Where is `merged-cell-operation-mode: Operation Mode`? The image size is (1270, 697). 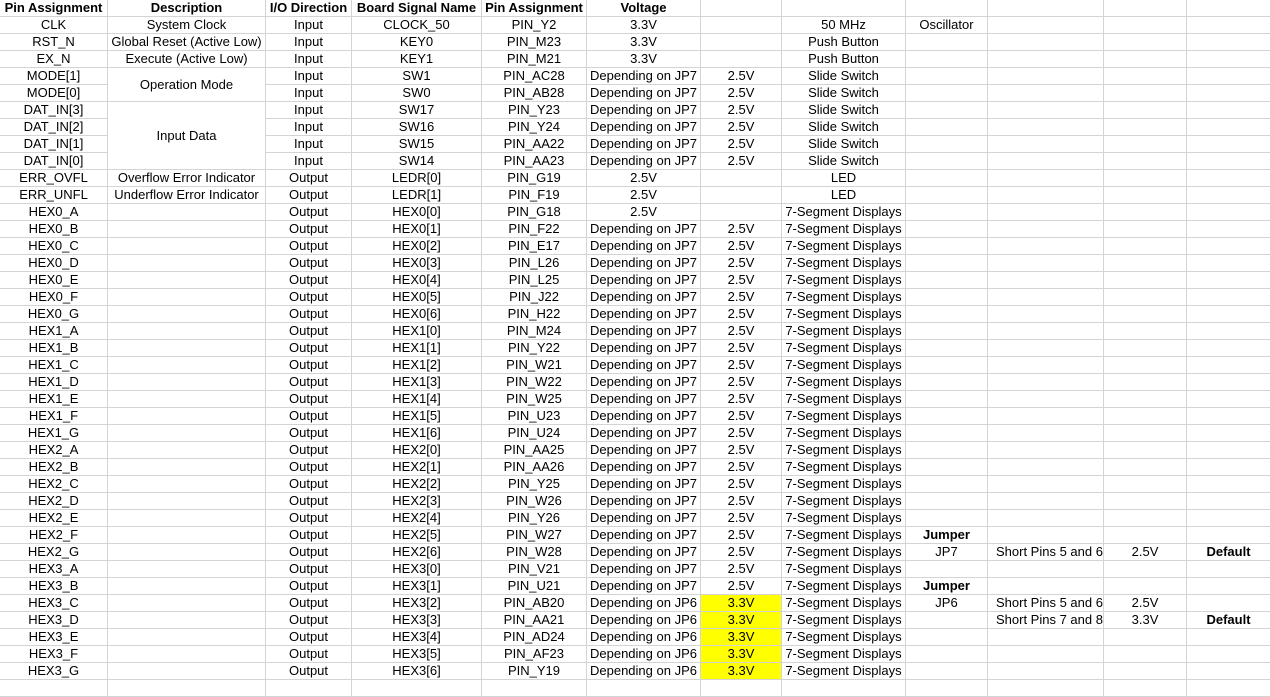 merged-cell-operation-mode: Operation Mode is located at coordinates (187, 85).